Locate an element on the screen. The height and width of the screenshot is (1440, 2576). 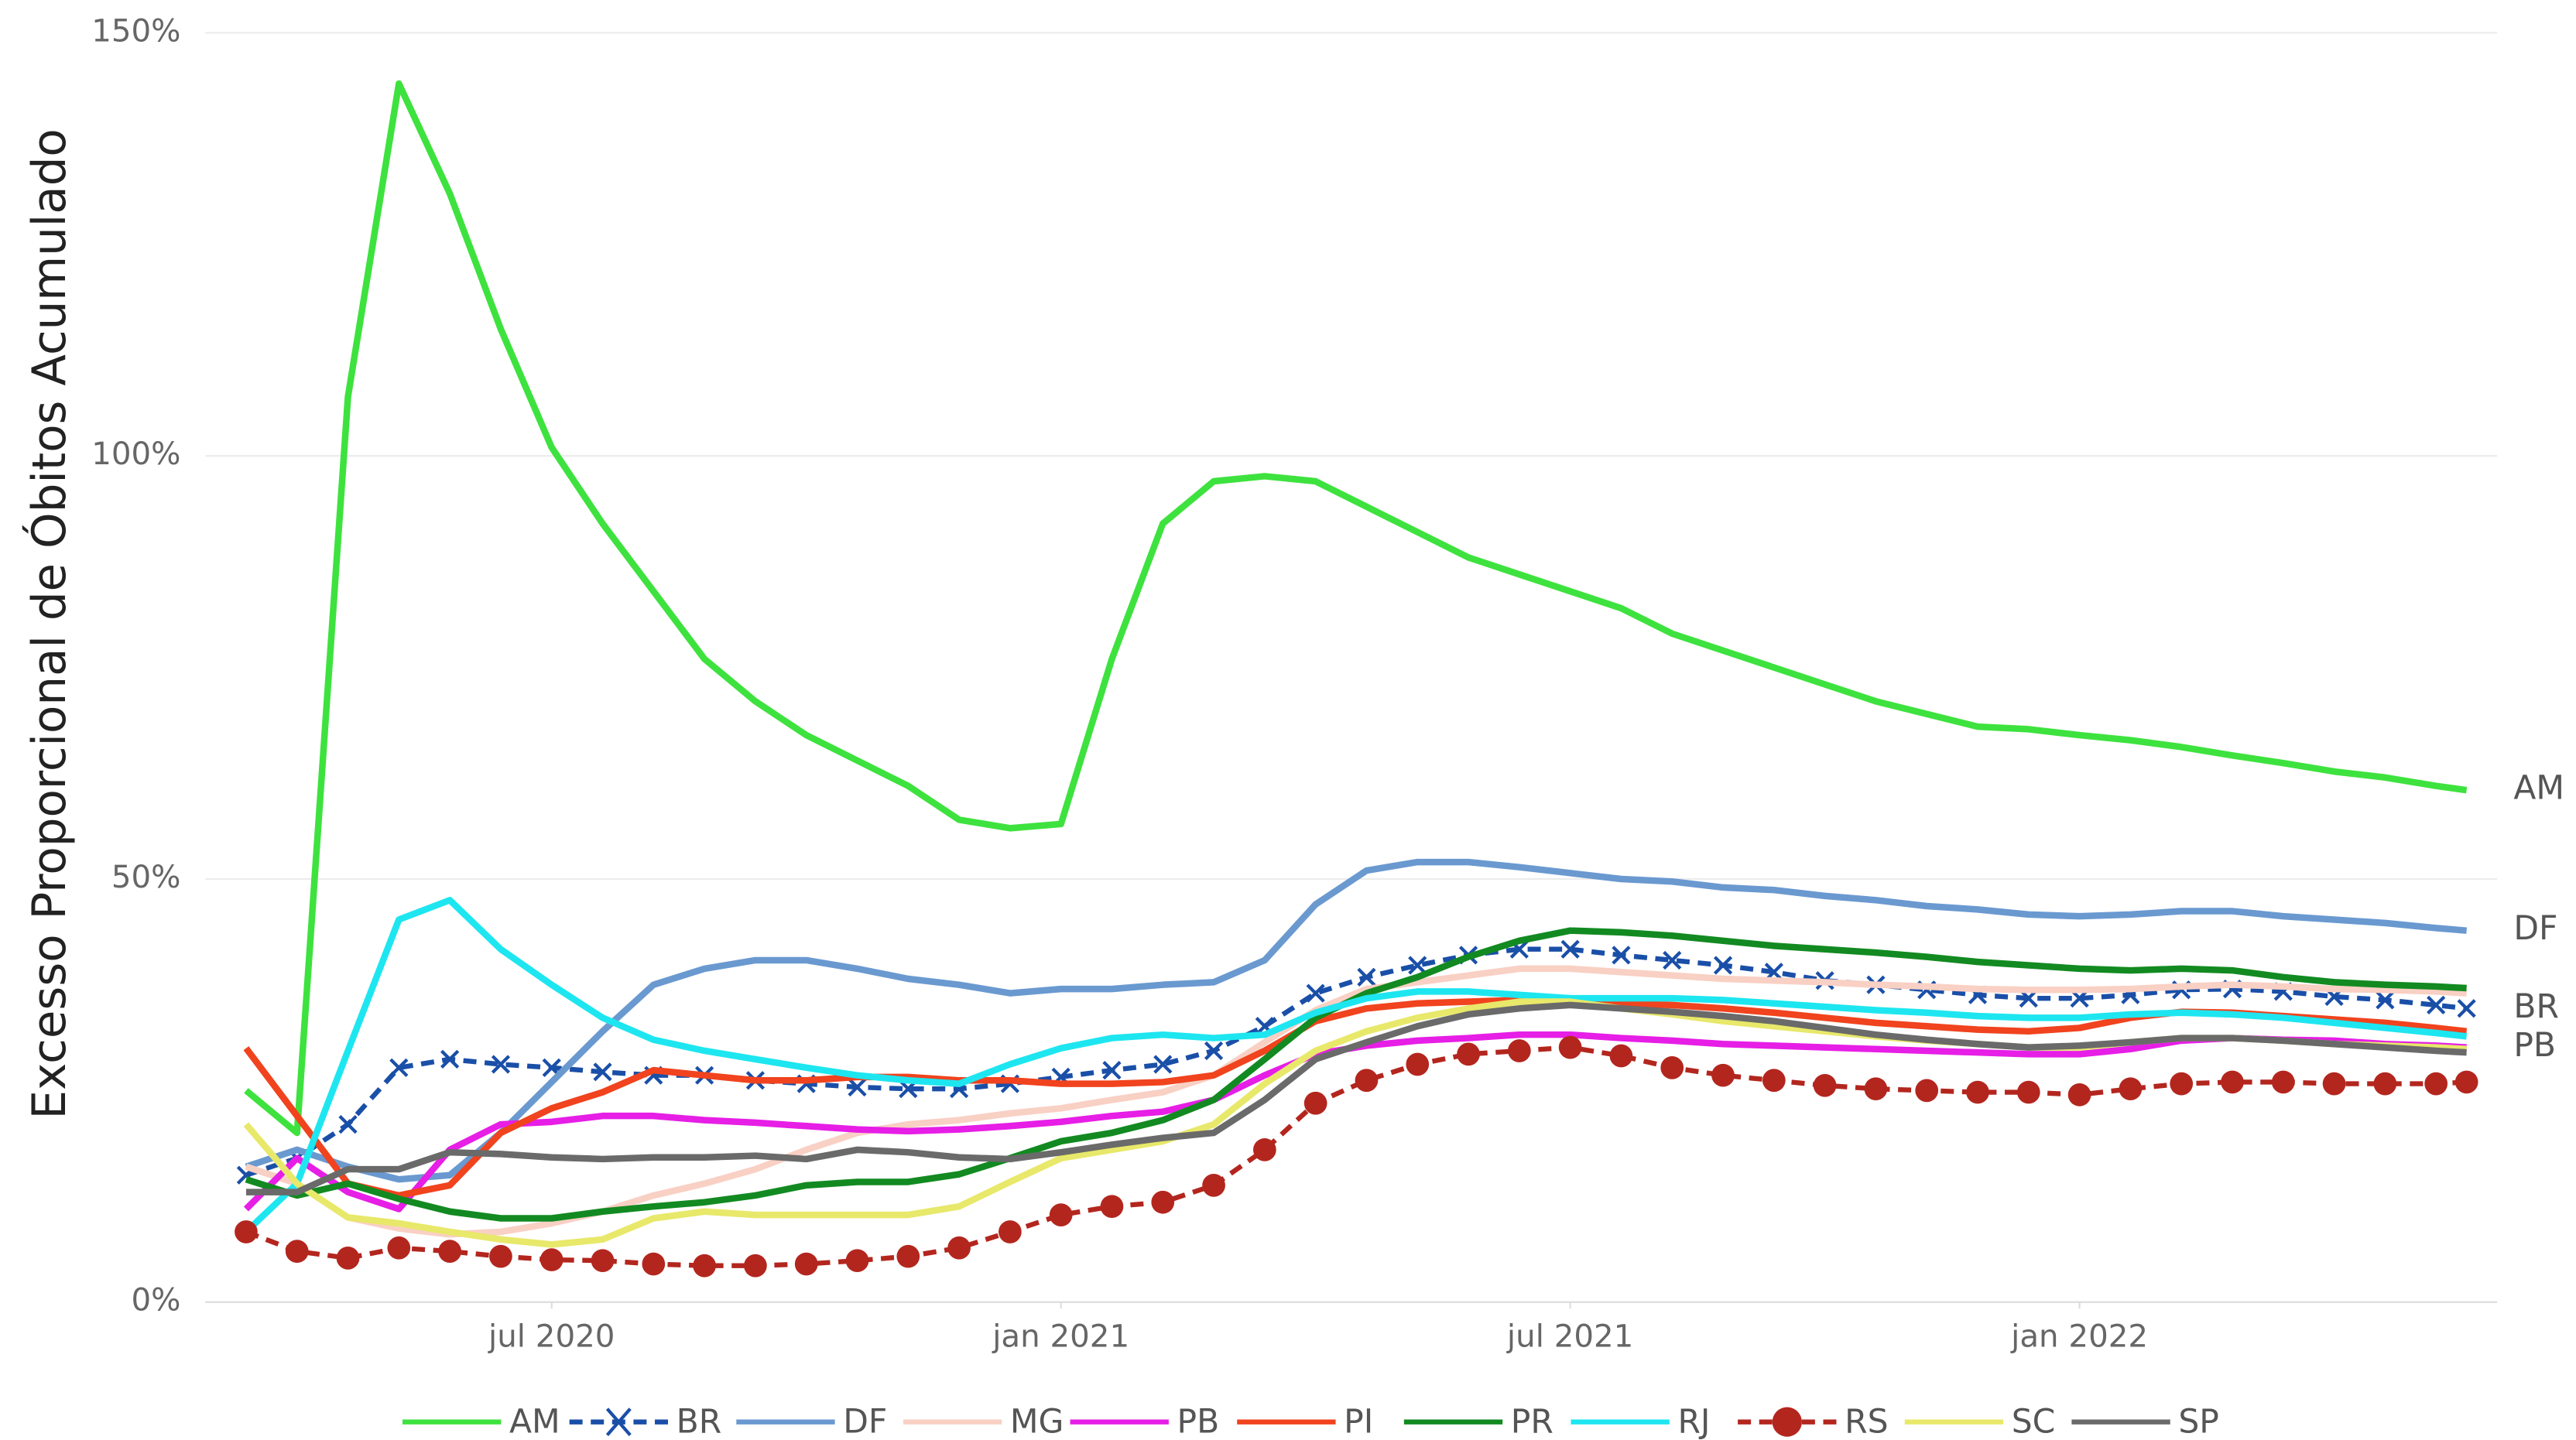
legend-label: RS is located at coordinates (1866, 1421).